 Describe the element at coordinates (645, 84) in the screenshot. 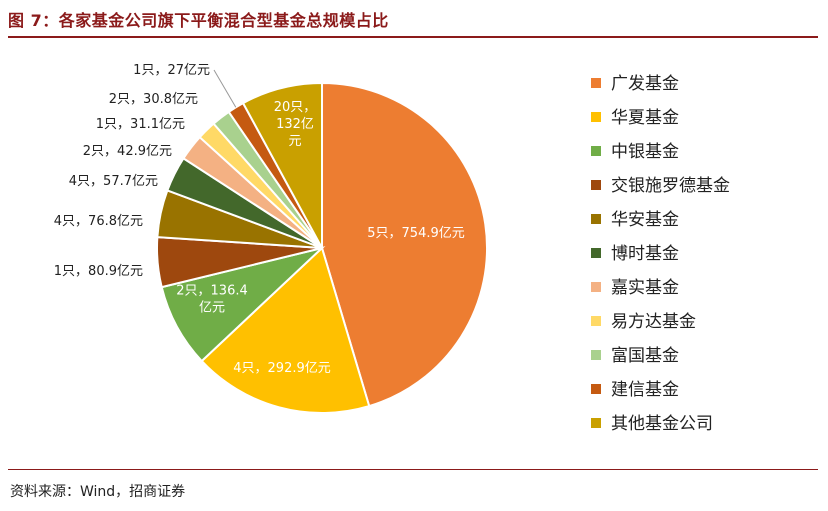

I see `legend-entry-1: 广发基金` at that location.